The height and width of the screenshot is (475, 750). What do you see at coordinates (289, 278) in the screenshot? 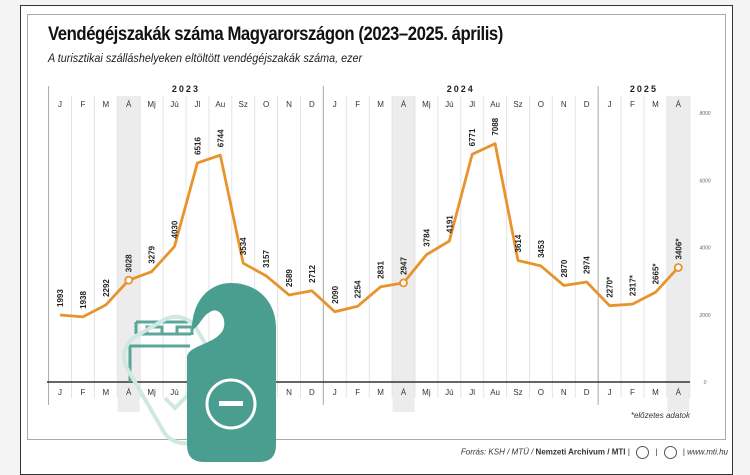
I see `data-label: 2589` at bounding box center [289, 278].